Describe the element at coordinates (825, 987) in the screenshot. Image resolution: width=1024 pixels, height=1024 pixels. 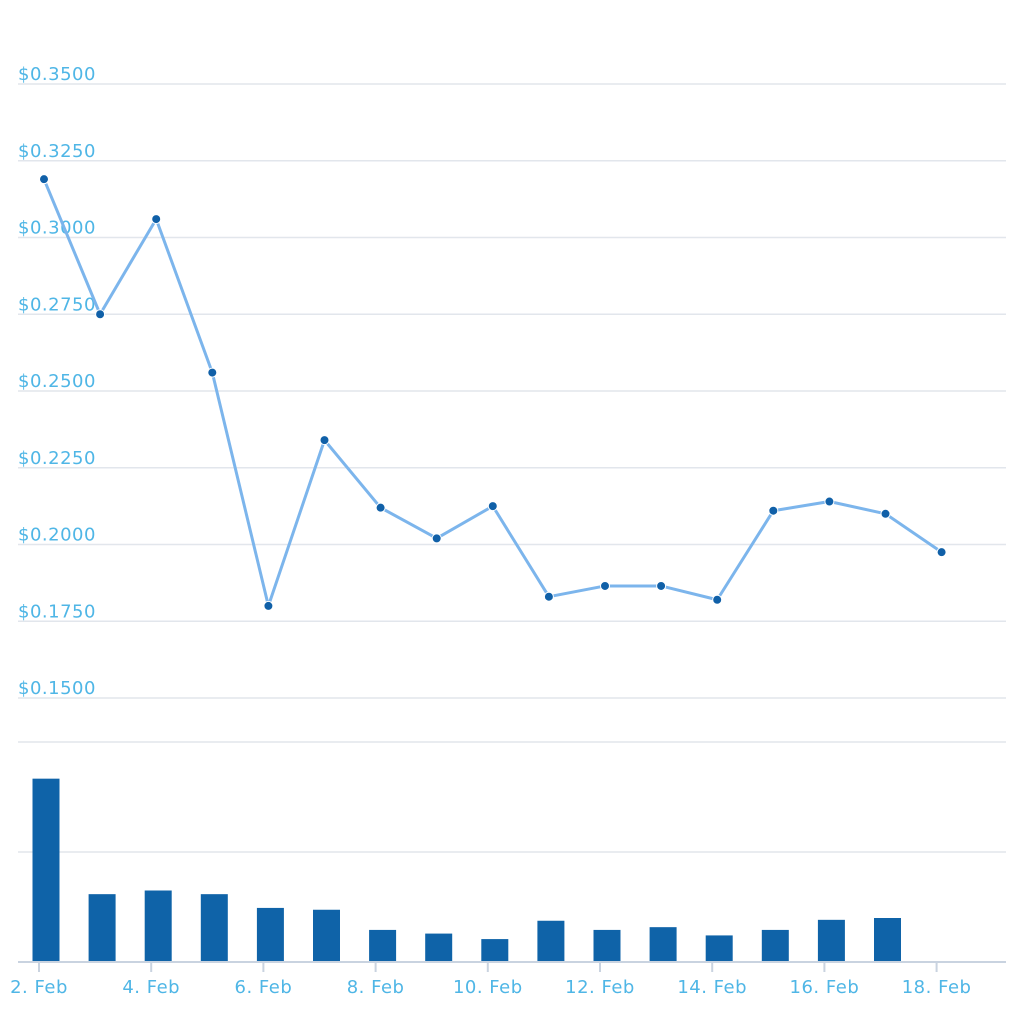
I see `x-tick-label: 16. Feb` at that location.